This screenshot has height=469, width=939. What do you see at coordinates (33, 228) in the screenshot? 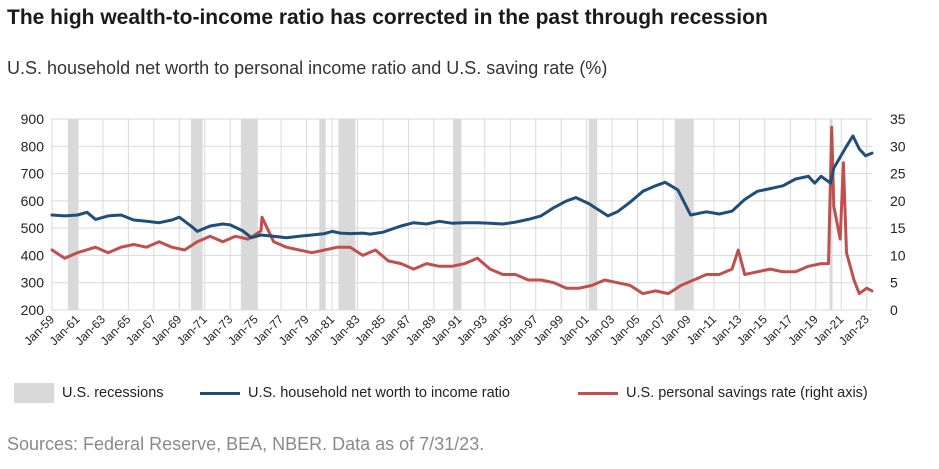
I see `y-left-tick-label: 500` at bounding box center [33, 228].